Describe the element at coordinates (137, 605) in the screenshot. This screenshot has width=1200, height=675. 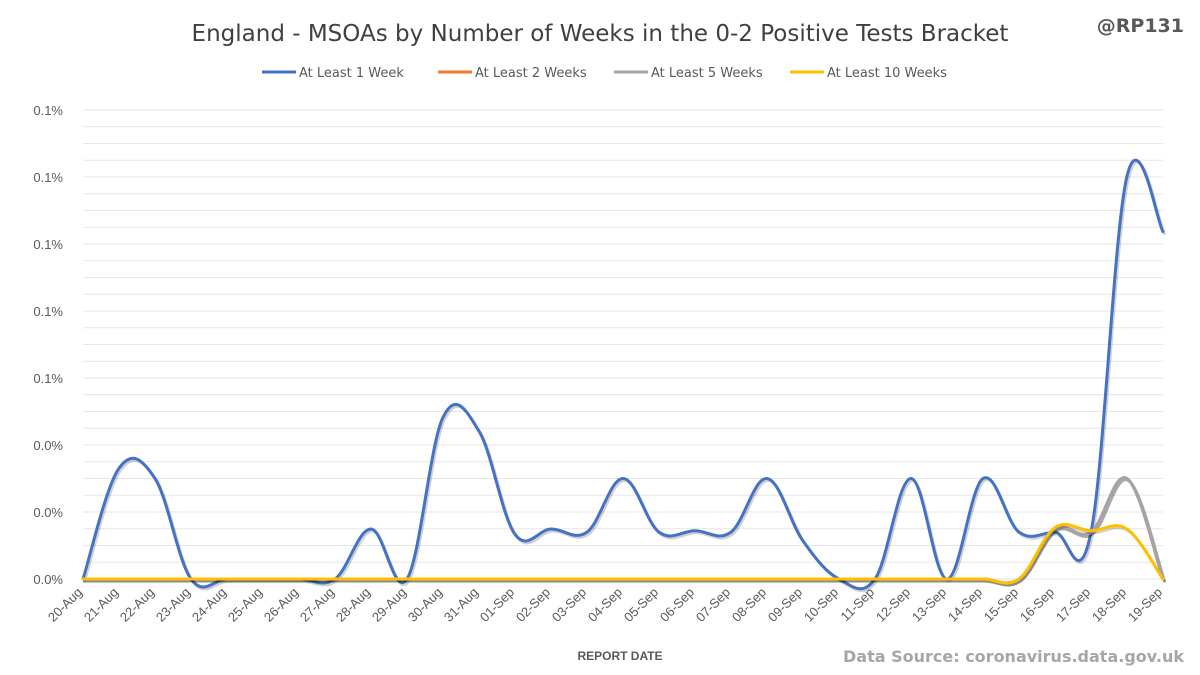
I see `x-tick-label: 22-Aug` at that location.